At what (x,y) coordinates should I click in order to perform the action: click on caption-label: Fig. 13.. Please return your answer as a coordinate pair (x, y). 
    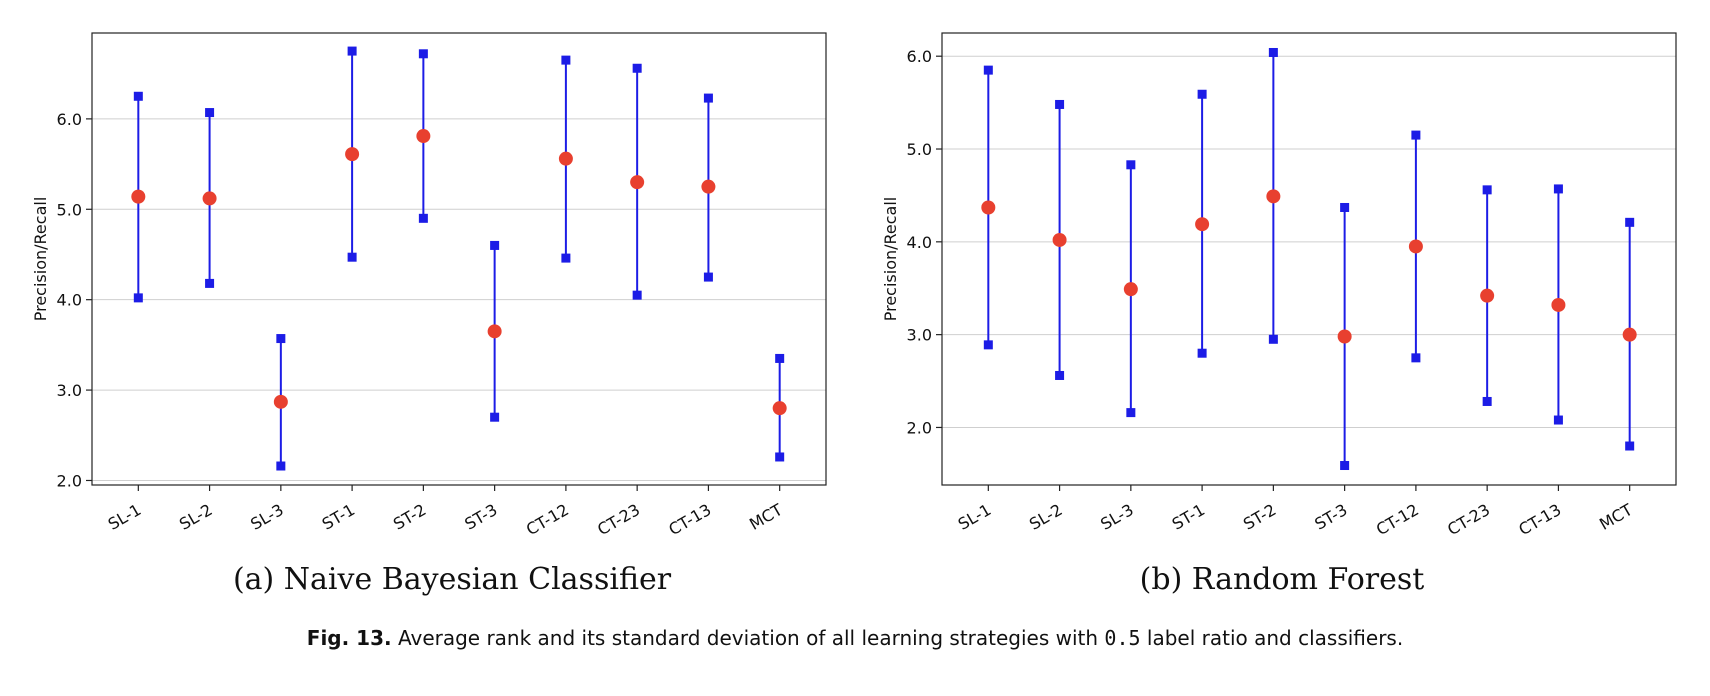
    Looking at the image, I should click on (349, 638).